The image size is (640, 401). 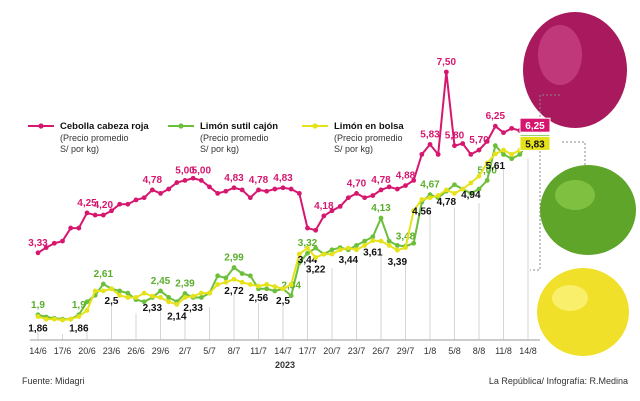 I want to click on value-label: 6,25, so click(x=535, y=126).